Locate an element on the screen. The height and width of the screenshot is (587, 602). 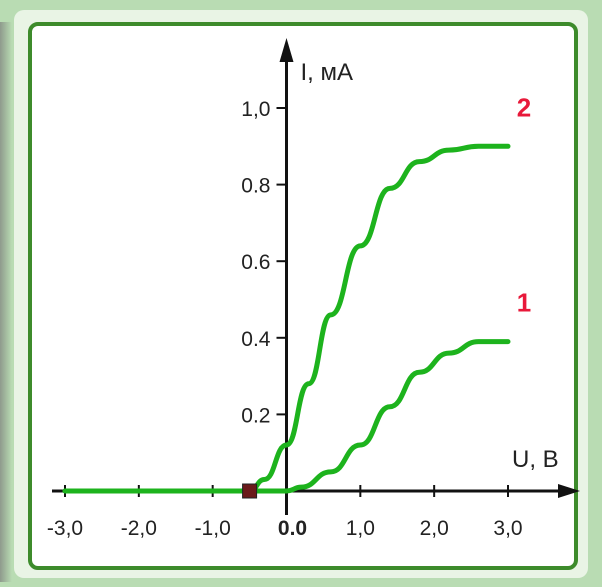
y-tick-label: 0.2 is located at coordinates (255, 415).